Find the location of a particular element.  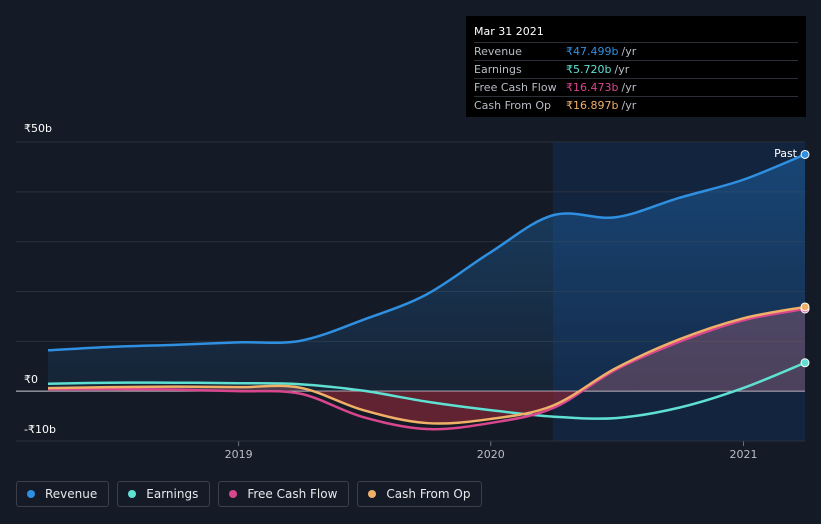

tooltip-value: ₹47.499b is located at coordinates (592, 51).